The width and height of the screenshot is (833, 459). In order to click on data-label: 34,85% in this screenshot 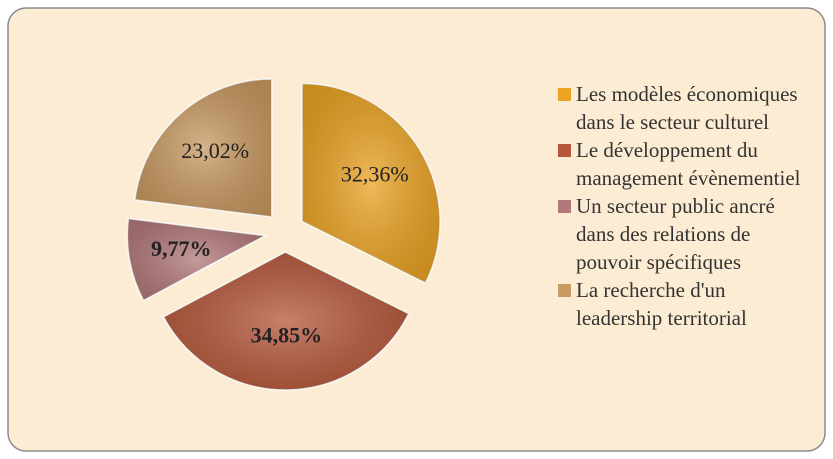, I will do `click(287, 335)`.